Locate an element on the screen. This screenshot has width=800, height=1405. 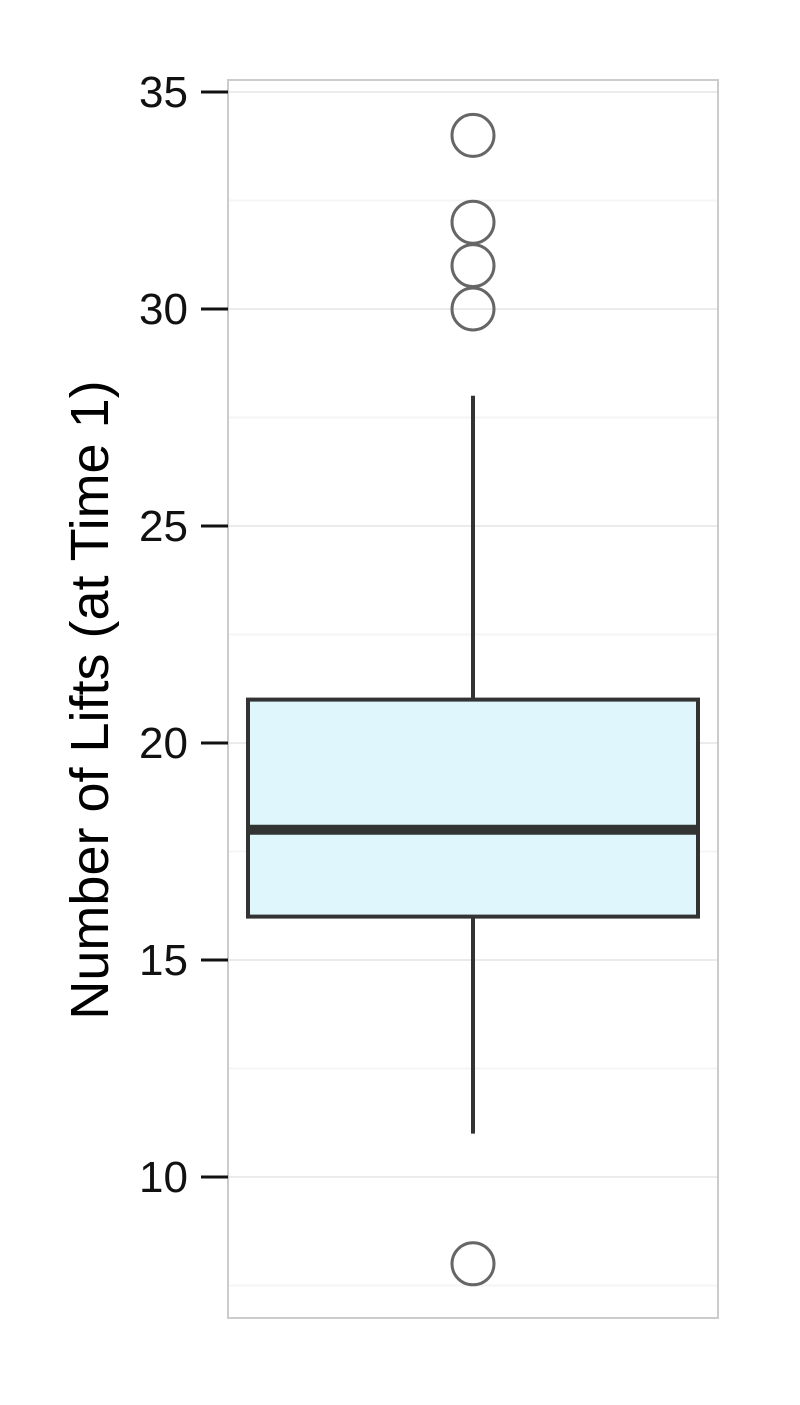
y-tick-label: 15 is located at coordinates (163, 960).